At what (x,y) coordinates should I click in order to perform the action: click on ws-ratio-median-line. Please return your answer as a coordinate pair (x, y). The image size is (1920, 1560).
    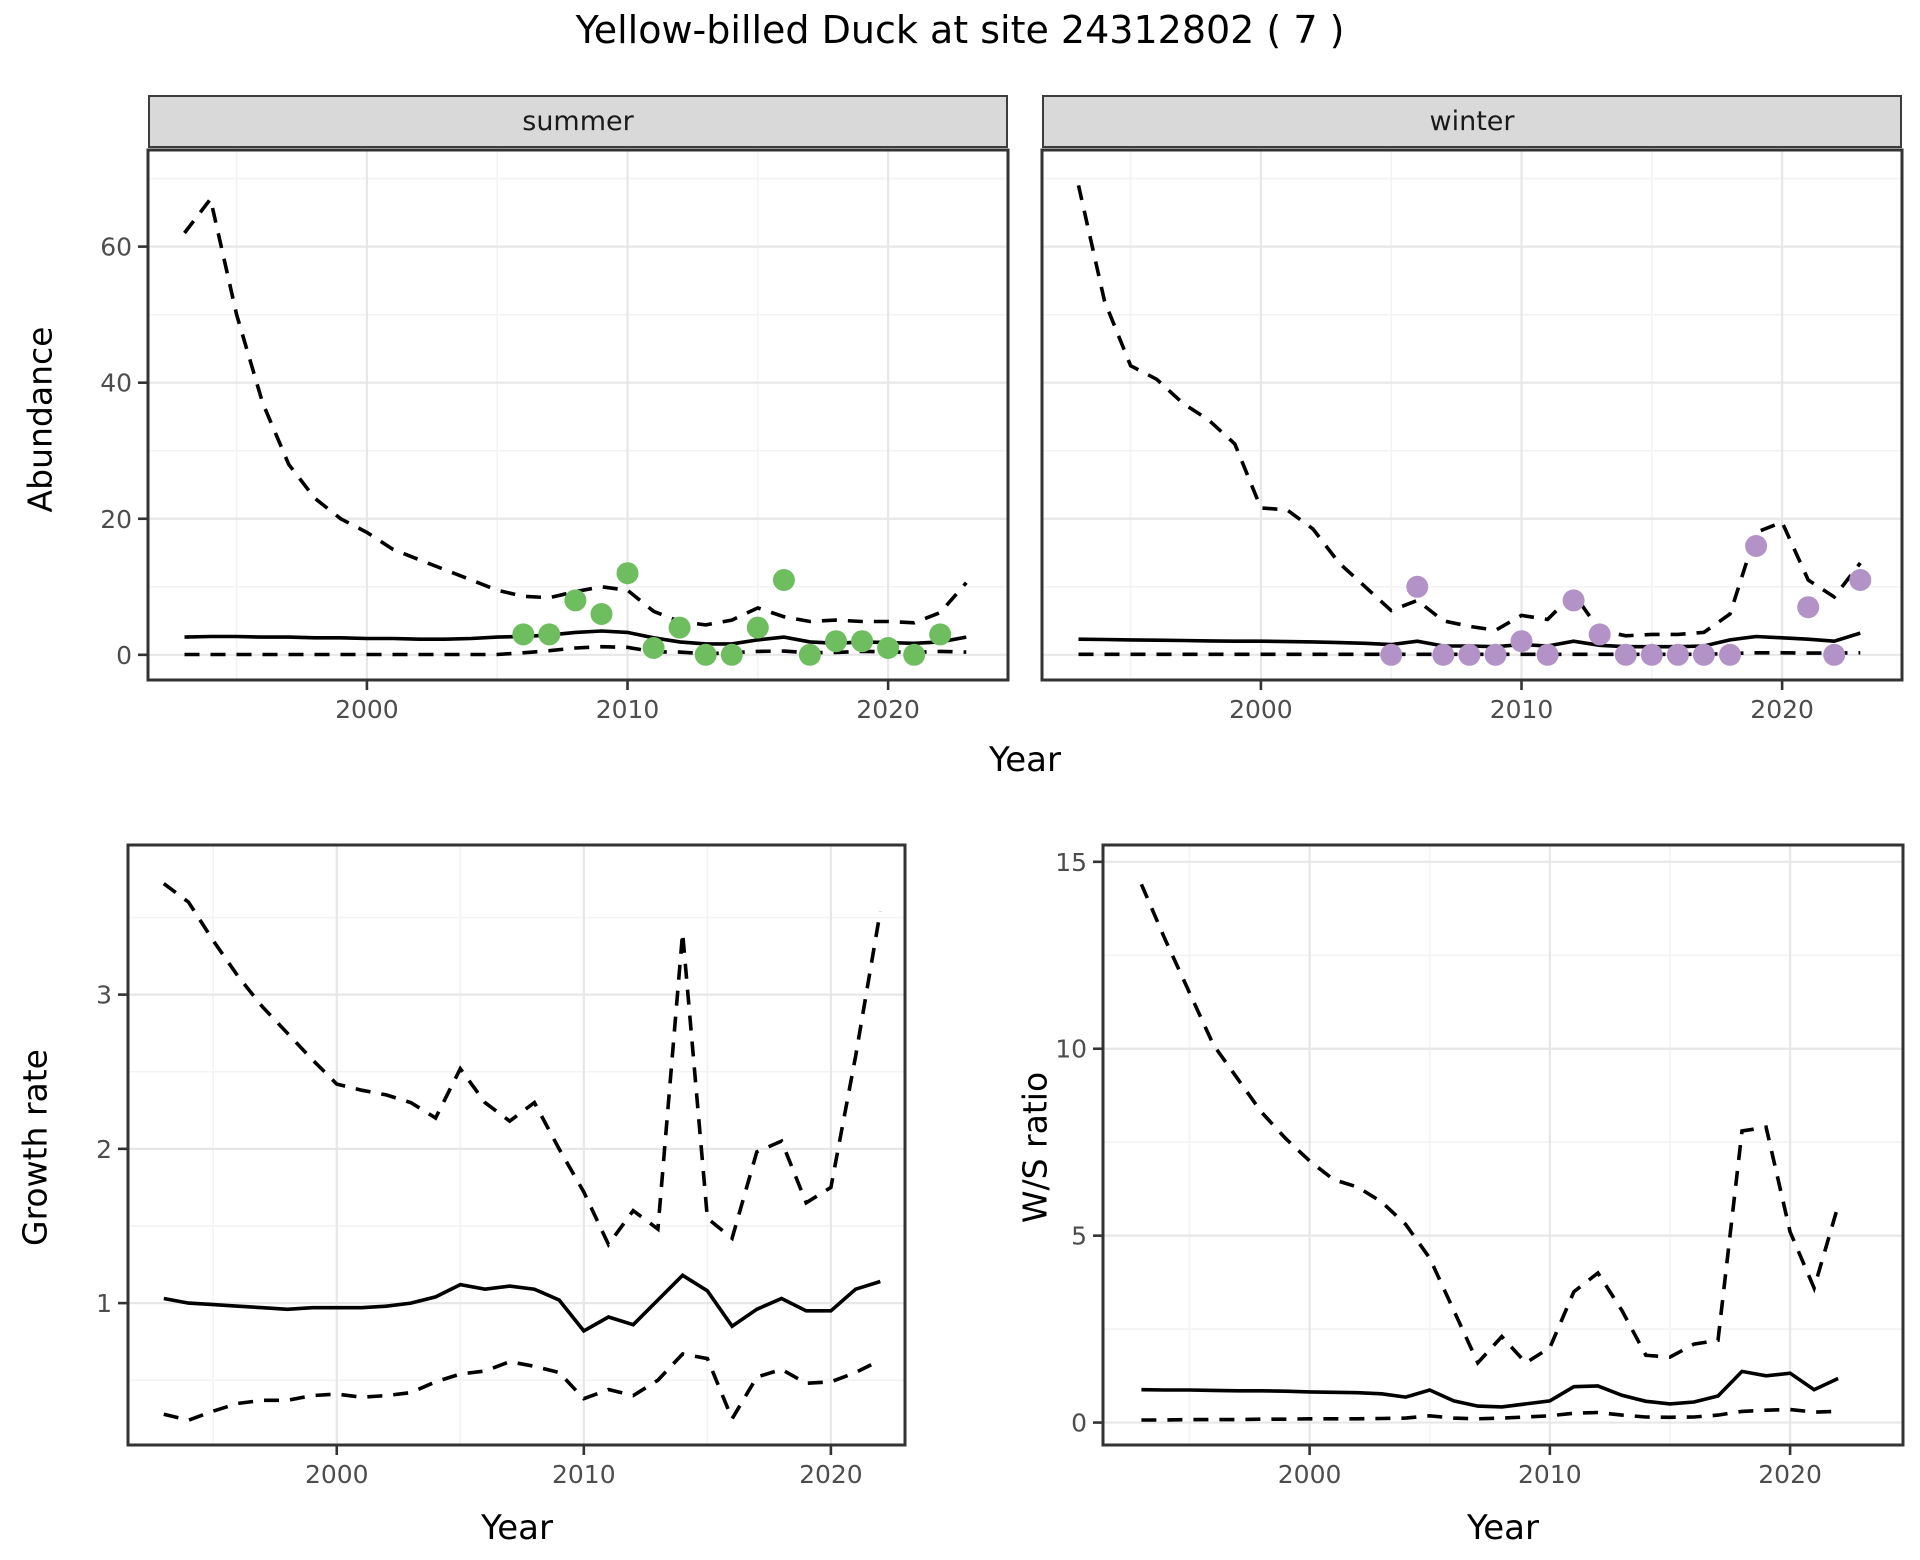
    Looking at the image, I should click on (1490, 1389).